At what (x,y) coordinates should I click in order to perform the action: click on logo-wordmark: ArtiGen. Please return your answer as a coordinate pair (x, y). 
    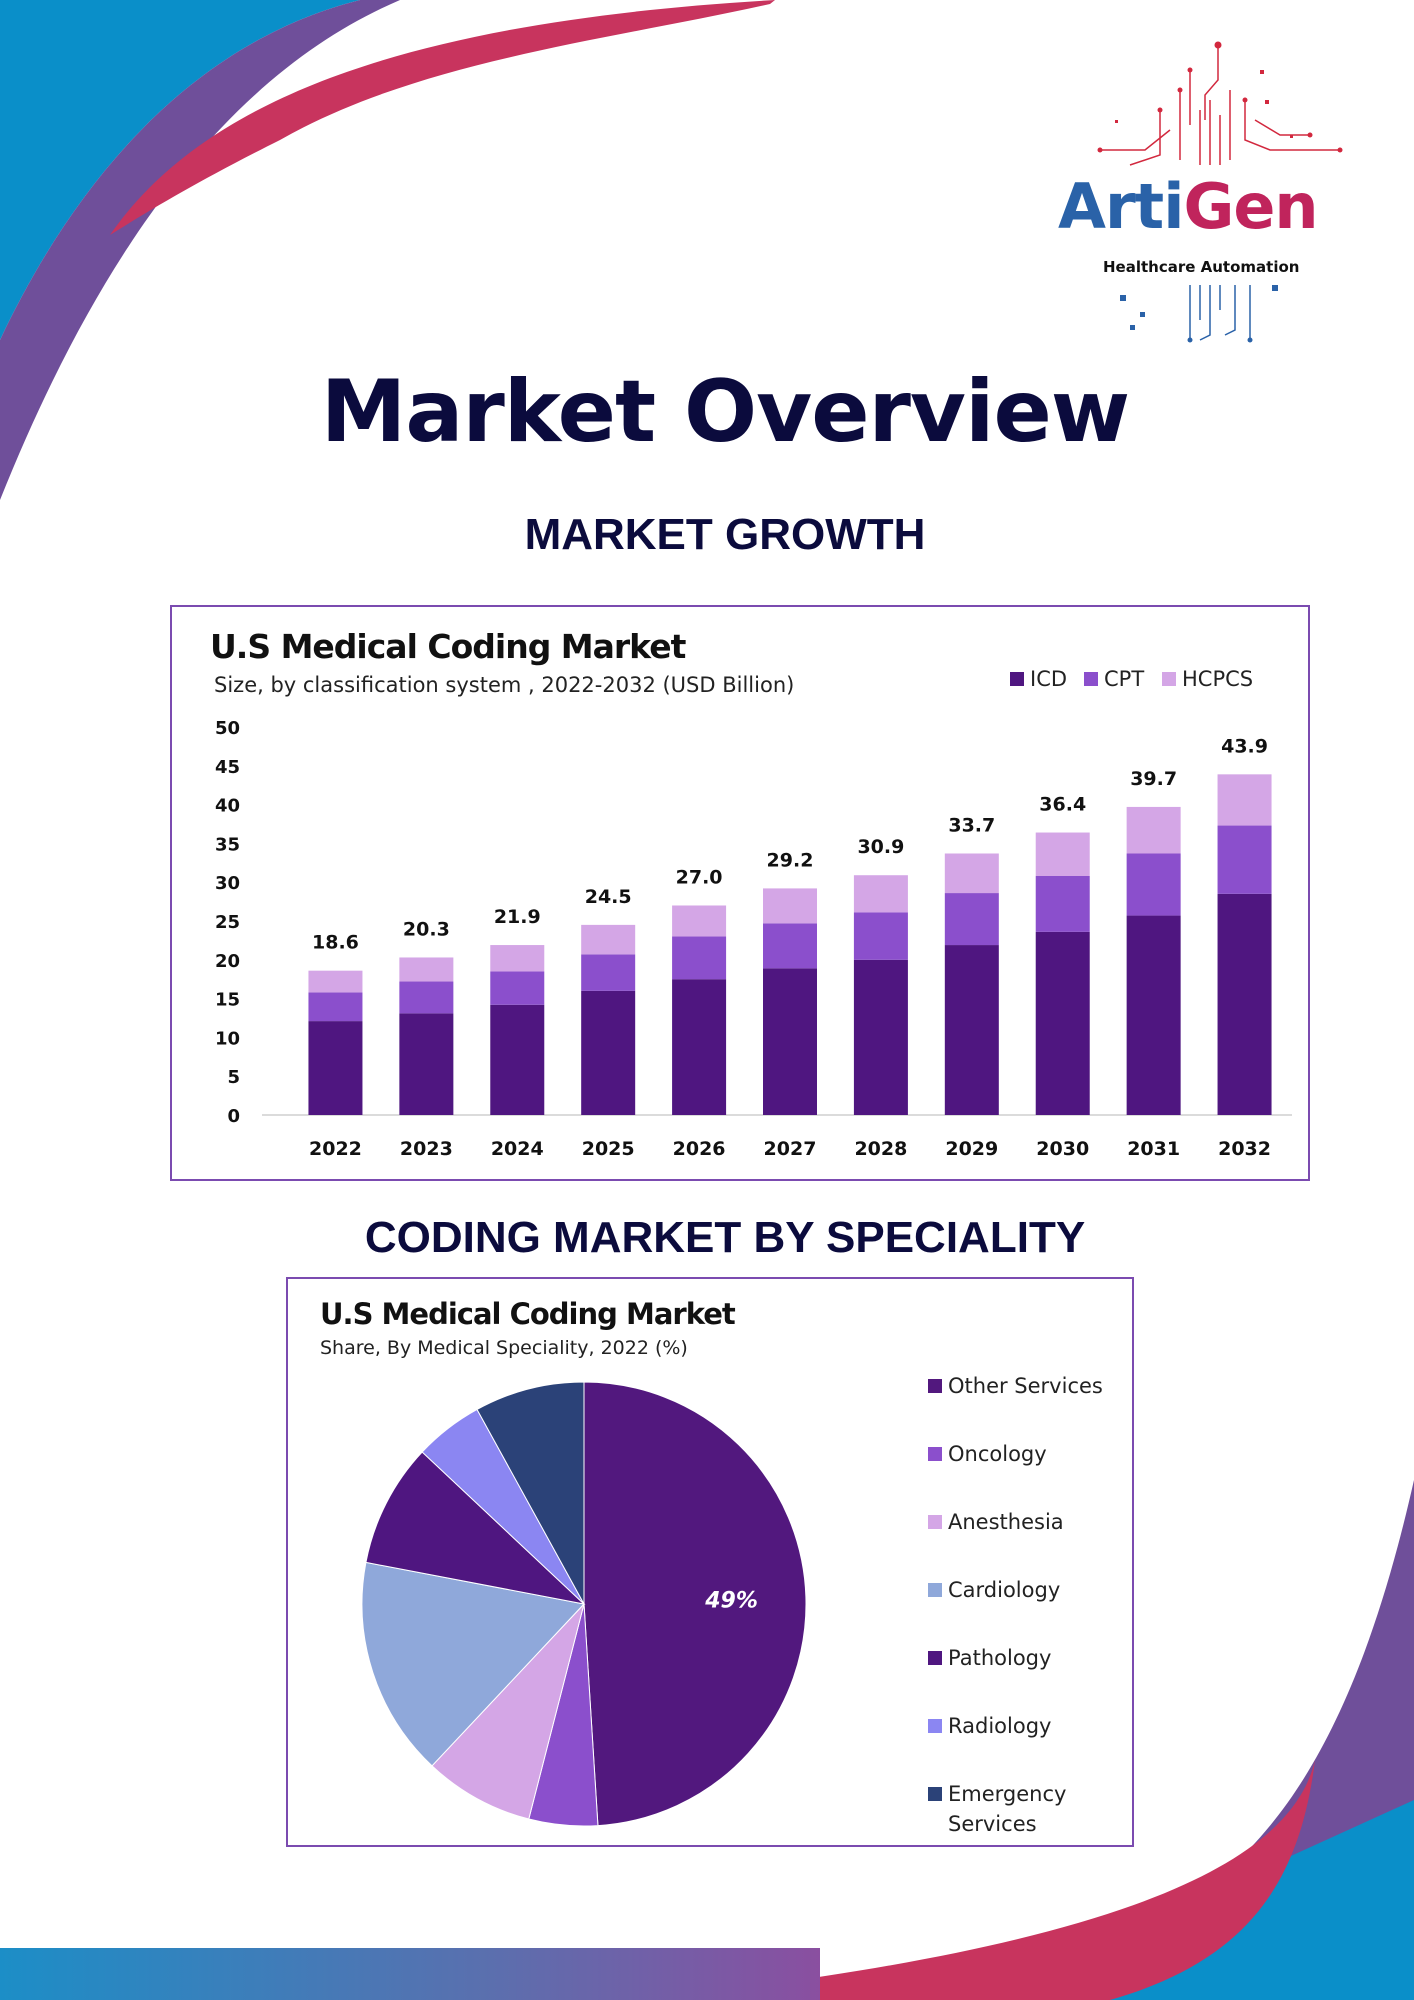
    Looking at the image, I should click on (1208, 206).